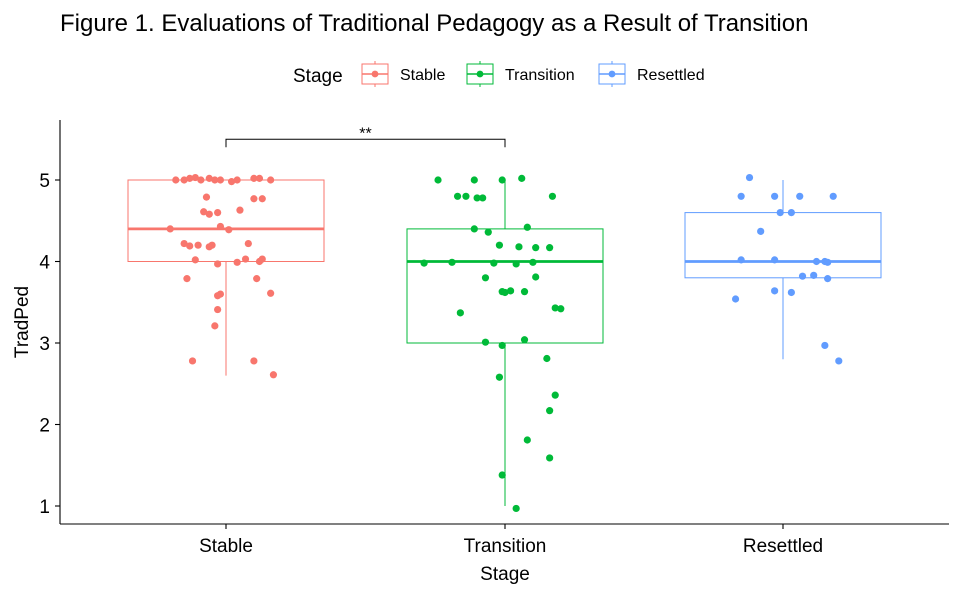  What do you see at coordinates (44, 263) in the screenshot?
I see `y-tick-label: 4` at bounding box center [44, 263].